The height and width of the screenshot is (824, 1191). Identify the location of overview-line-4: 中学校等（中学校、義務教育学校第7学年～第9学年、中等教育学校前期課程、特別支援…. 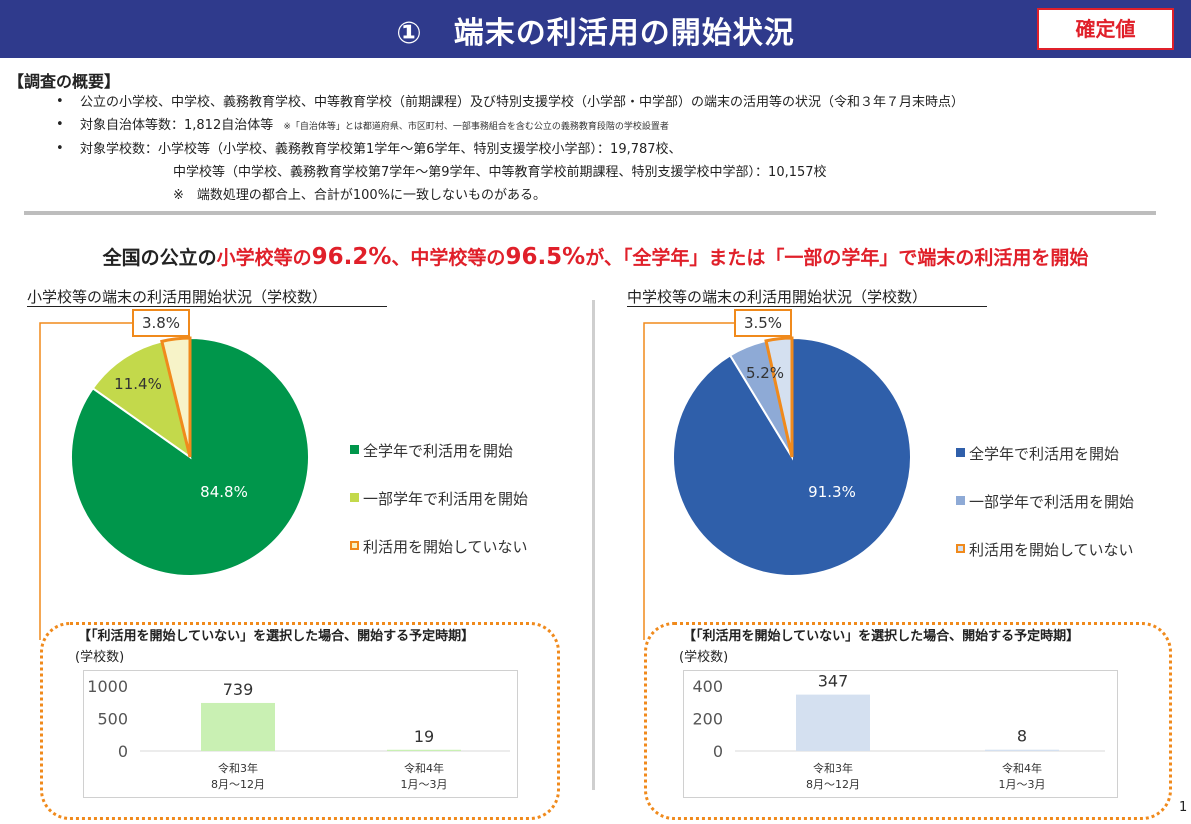
(500, 172).